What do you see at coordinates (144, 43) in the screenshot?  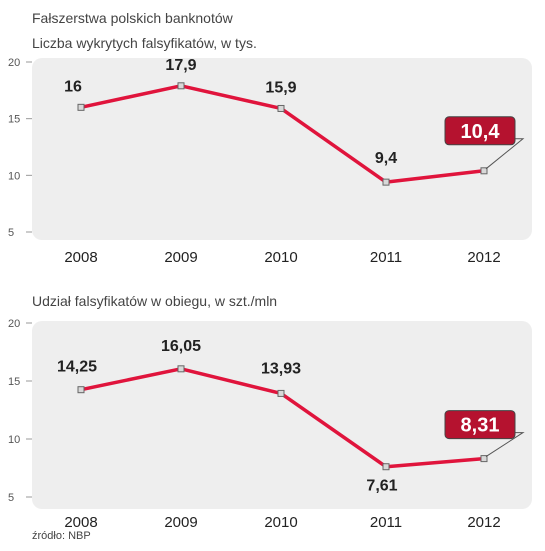 I see `chart1-subtitle: Liczba wykrytych falsyfikatów, w tys.` at bounding box center [144, 43].